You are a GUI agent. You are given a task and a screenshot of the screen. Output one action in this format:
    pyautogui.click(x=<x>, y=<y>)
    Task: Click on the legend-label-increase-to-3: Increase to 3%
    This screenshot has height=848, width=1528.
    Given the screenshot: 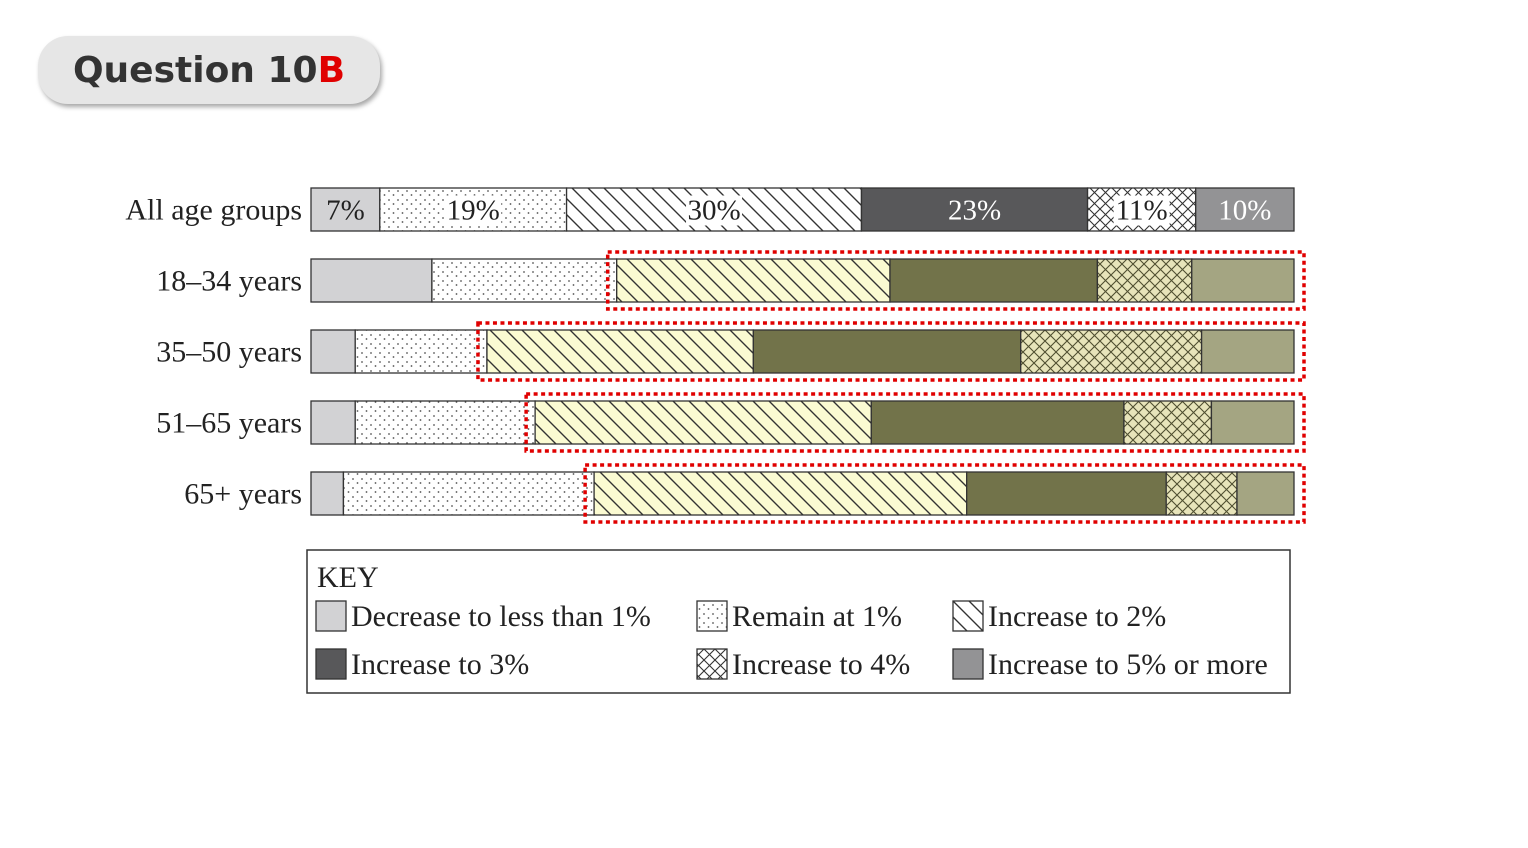 What is the action you would take?
    pyautogui.click(x=440, y=664)
    